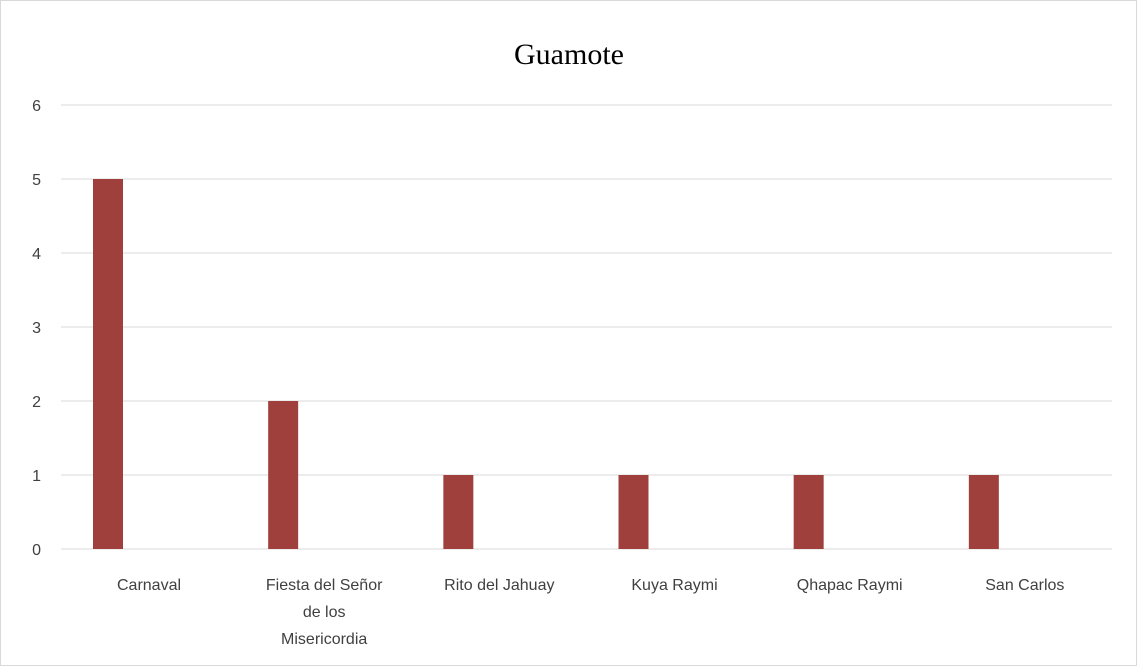 The image size is (1137, 667). Describe the element at coordinates (36, 180) in the screenshot. I see `y-tick-label: 5` at that location.